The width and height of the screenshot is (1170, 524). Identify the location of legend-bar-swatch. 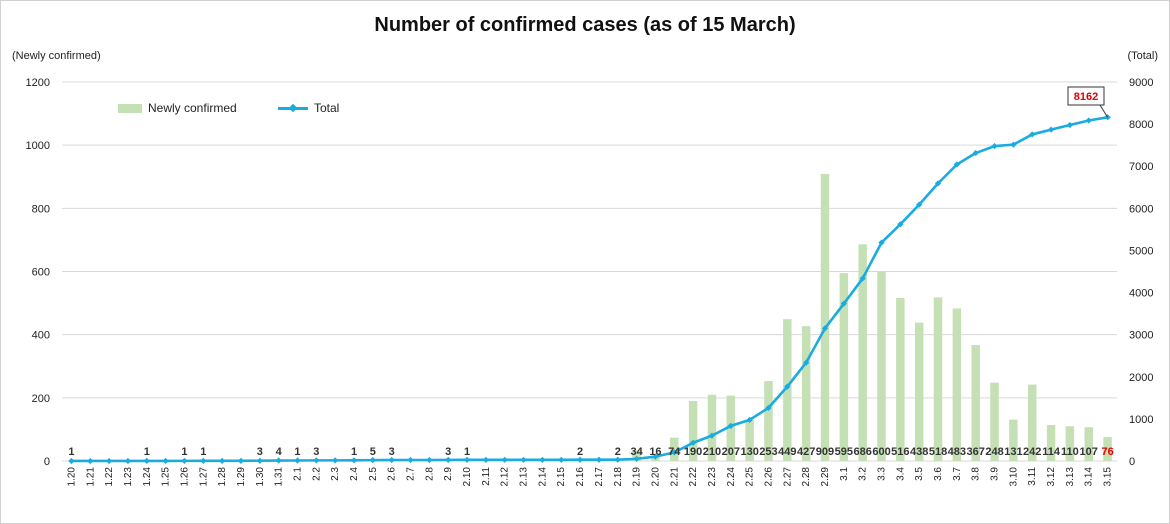
(130, 109).